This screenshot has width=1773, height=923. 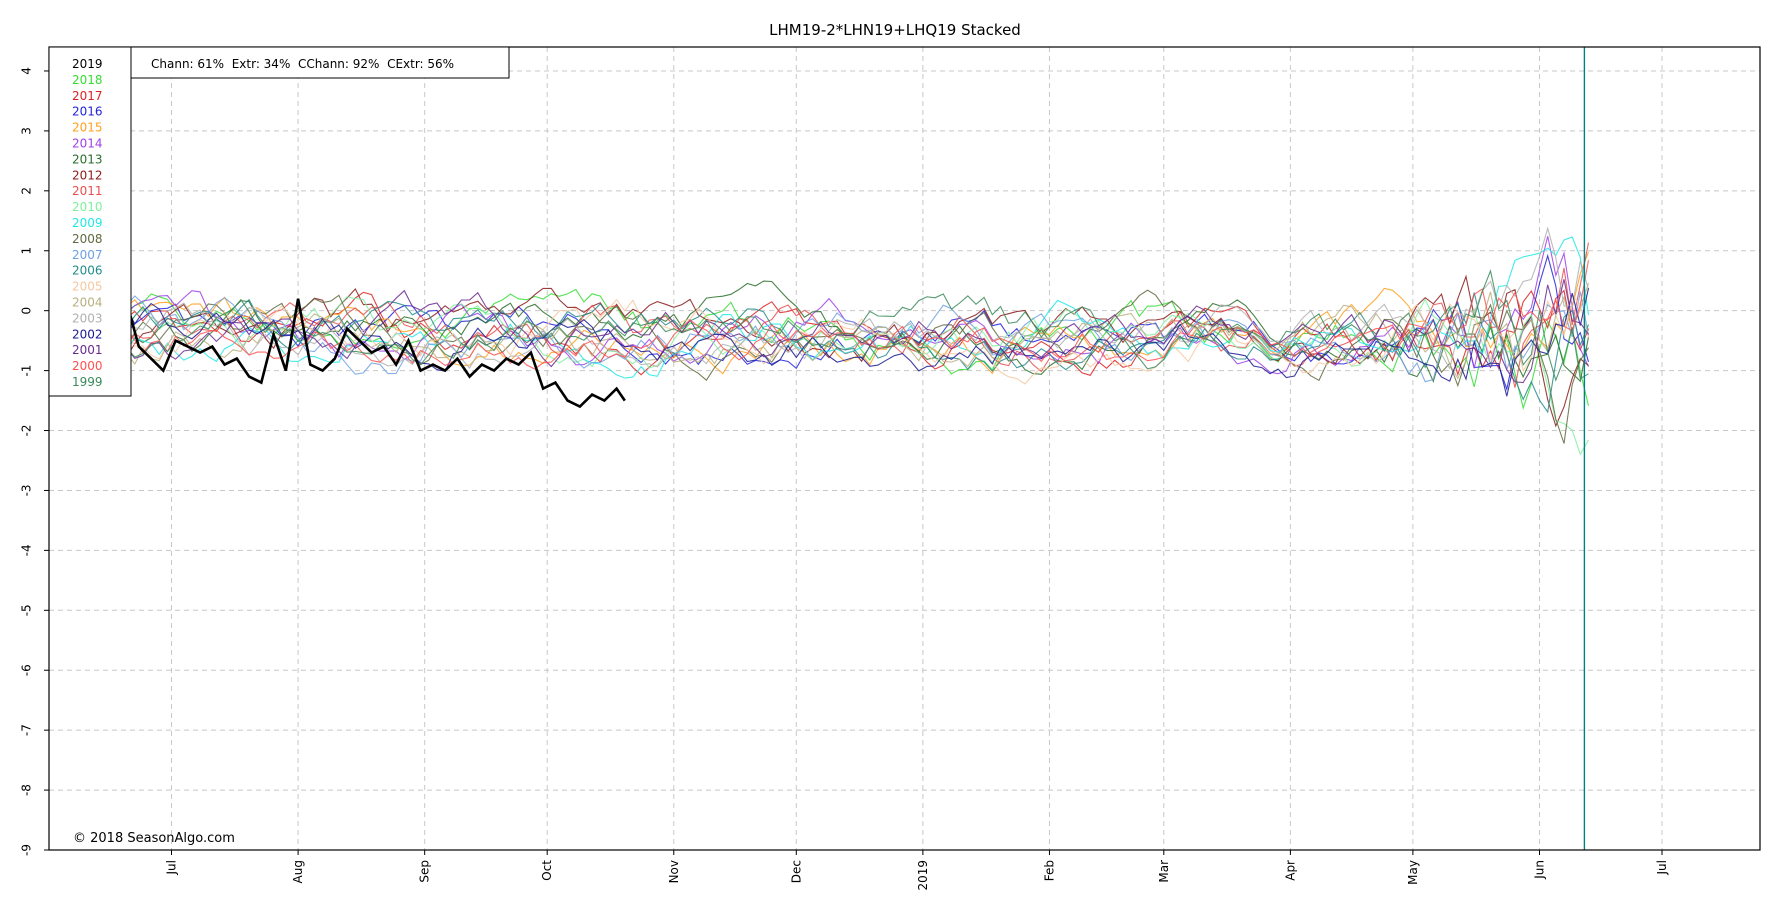 I want to click on y-tick-label: -4, so click(x=27, y=550).